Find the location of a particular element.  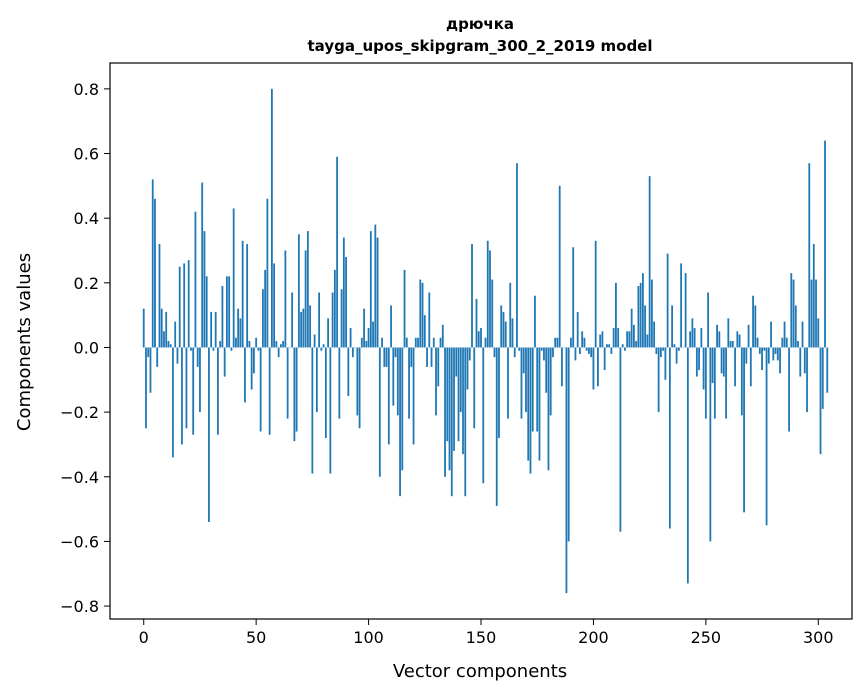

y-axis: −0.8 −0.6 −0.4 −0.2 0.0 0.2 0.4 0.6 0.8 is located at coordinates (85, 348).